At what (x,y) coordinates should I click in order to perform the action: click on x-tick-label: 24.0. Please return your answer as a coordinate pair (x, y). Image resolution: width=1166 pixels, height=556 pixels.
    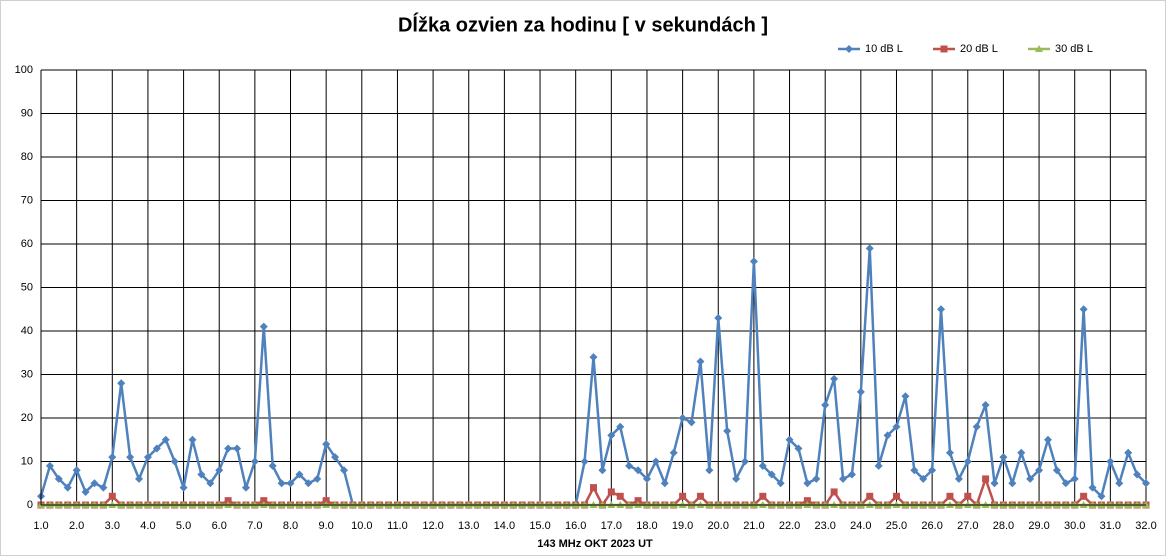
    Looking at the image, I should click on (860, 526).